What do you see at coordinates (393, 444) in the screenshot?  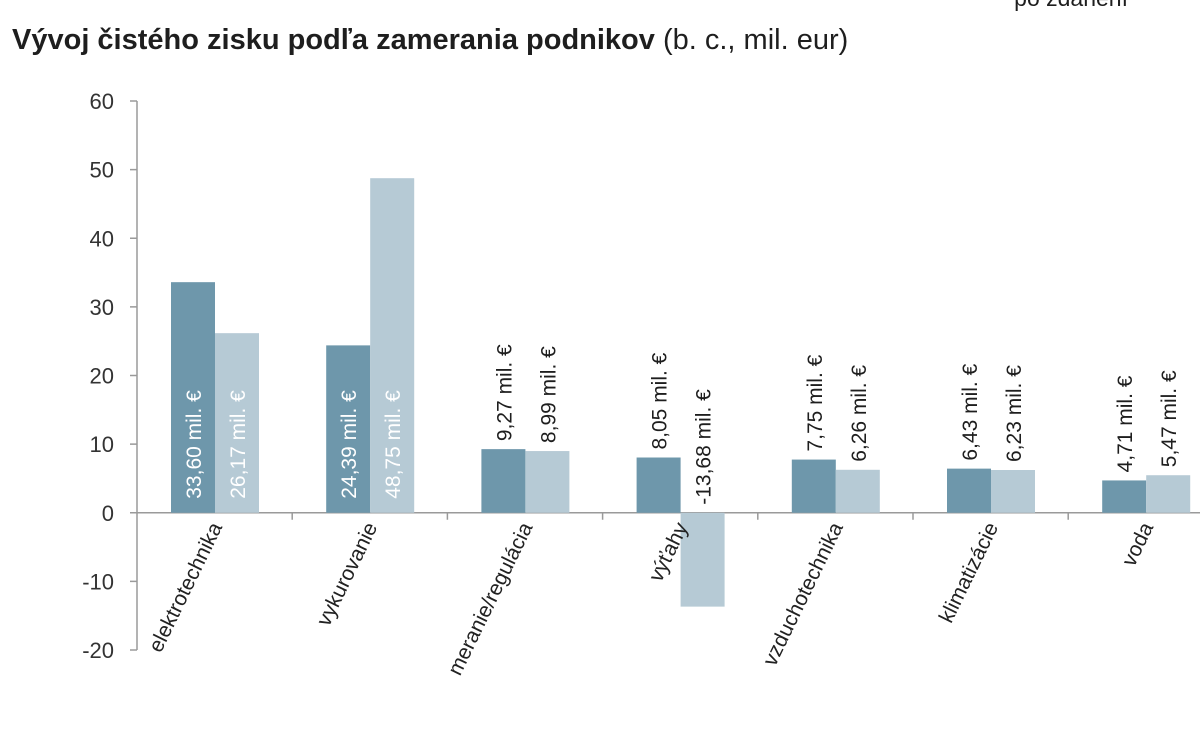 I see `bar-value-label: 48,75 mil. €` at bounding box center [393, 444].